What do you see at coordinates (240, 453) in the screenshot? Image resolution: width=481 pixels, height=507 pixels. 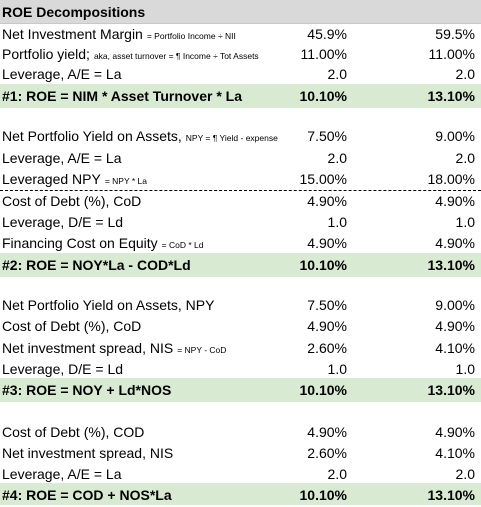 I see `table-row: Net investment spread, NIS 2.60% 4.10%` at bounding box center [240, 453].